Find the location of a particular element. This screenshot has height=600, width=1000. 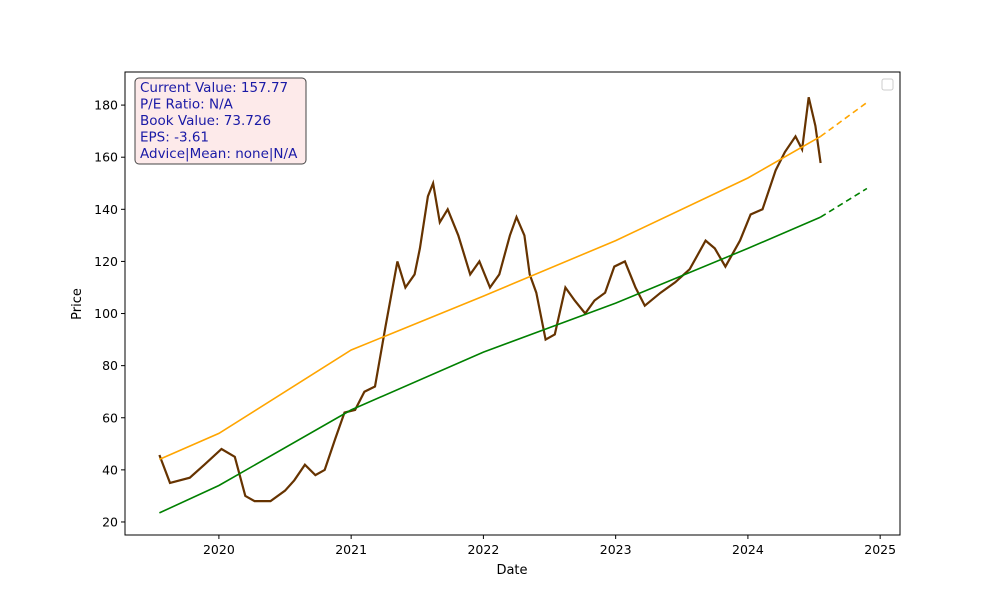

x-tick-label: 2023 is located at coordinates (616, 549).